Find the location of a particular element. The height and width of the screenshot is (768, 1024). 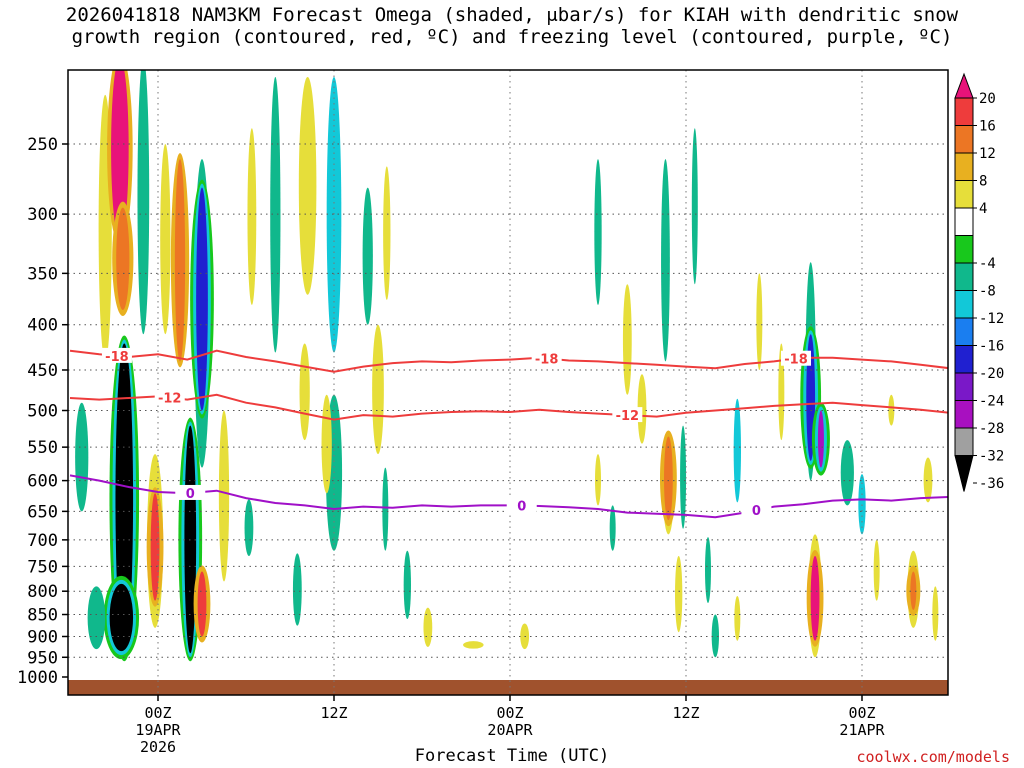

colorbar-label: -32 is located at coordinates (991, 457).